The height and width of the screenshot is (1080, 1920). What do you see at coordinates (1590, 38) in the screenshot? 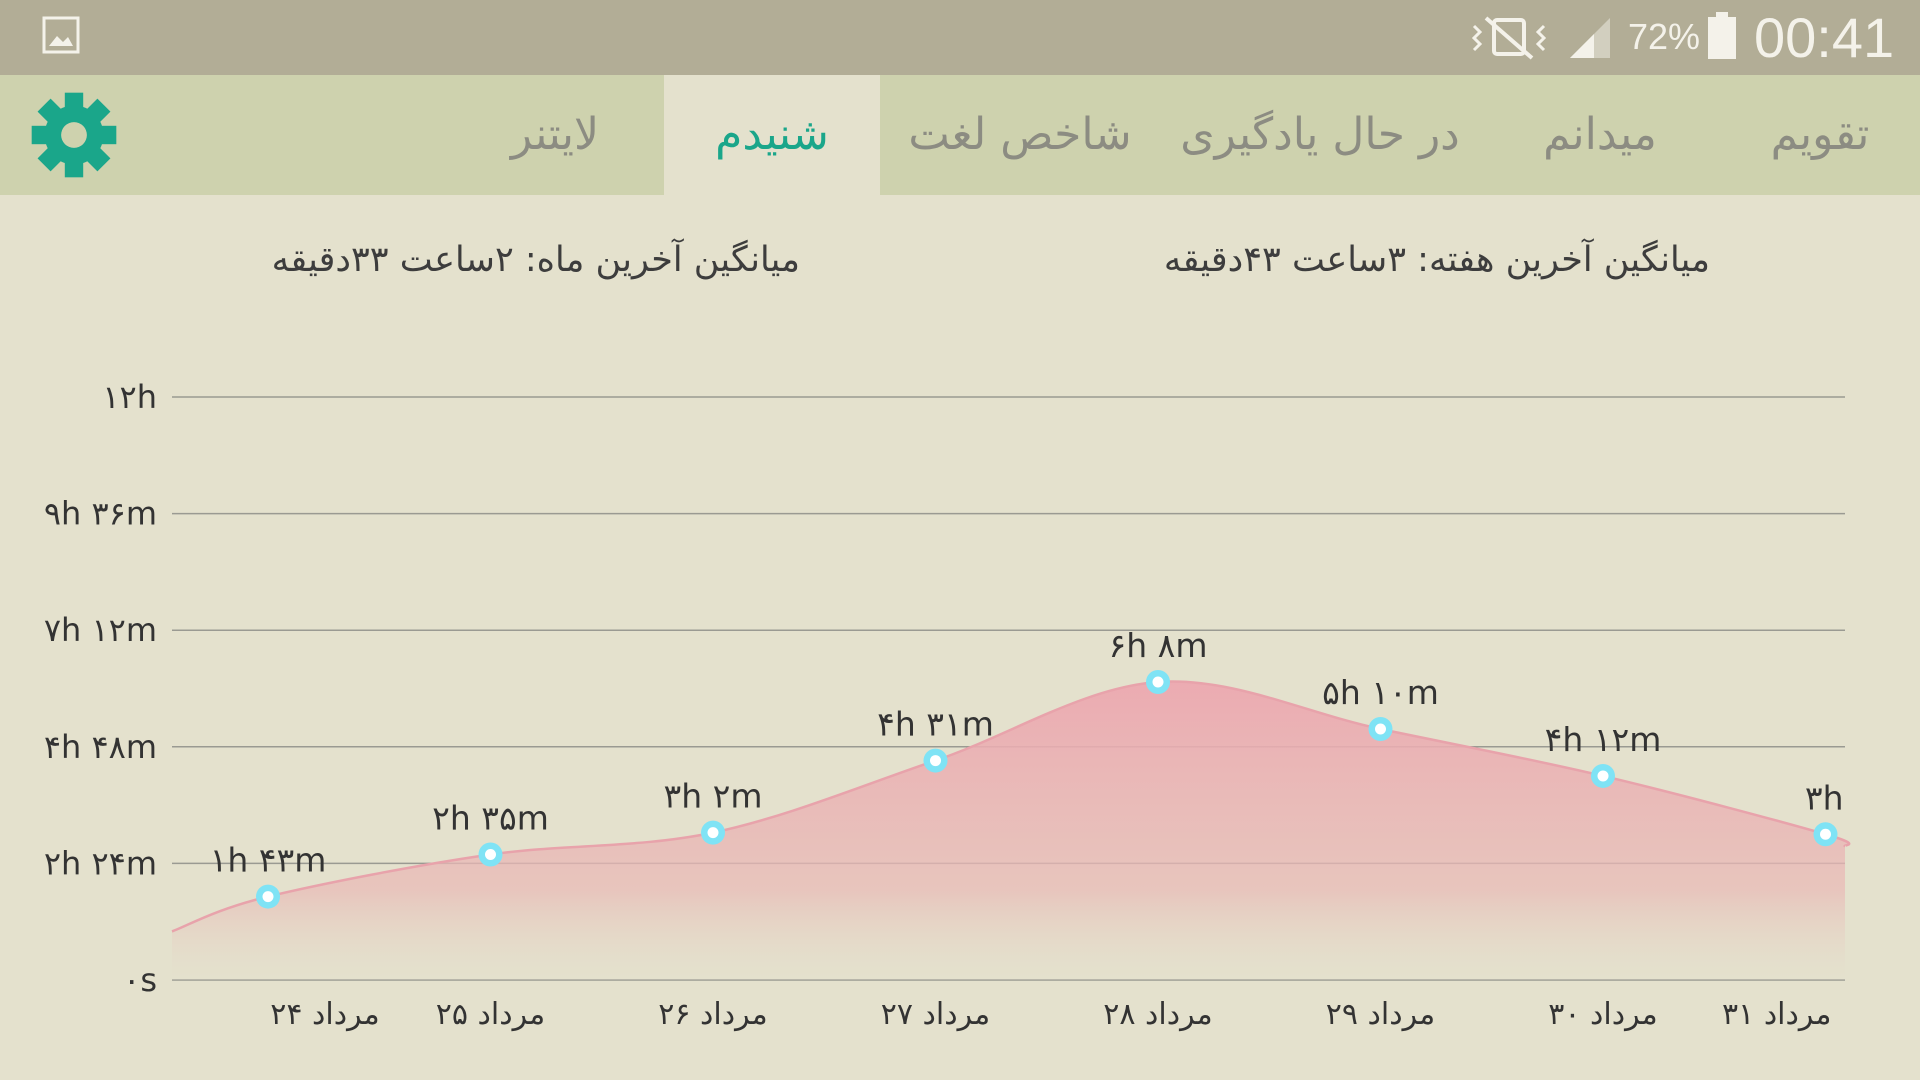
I see `signal-icon` at bounding box center [1590, 38].